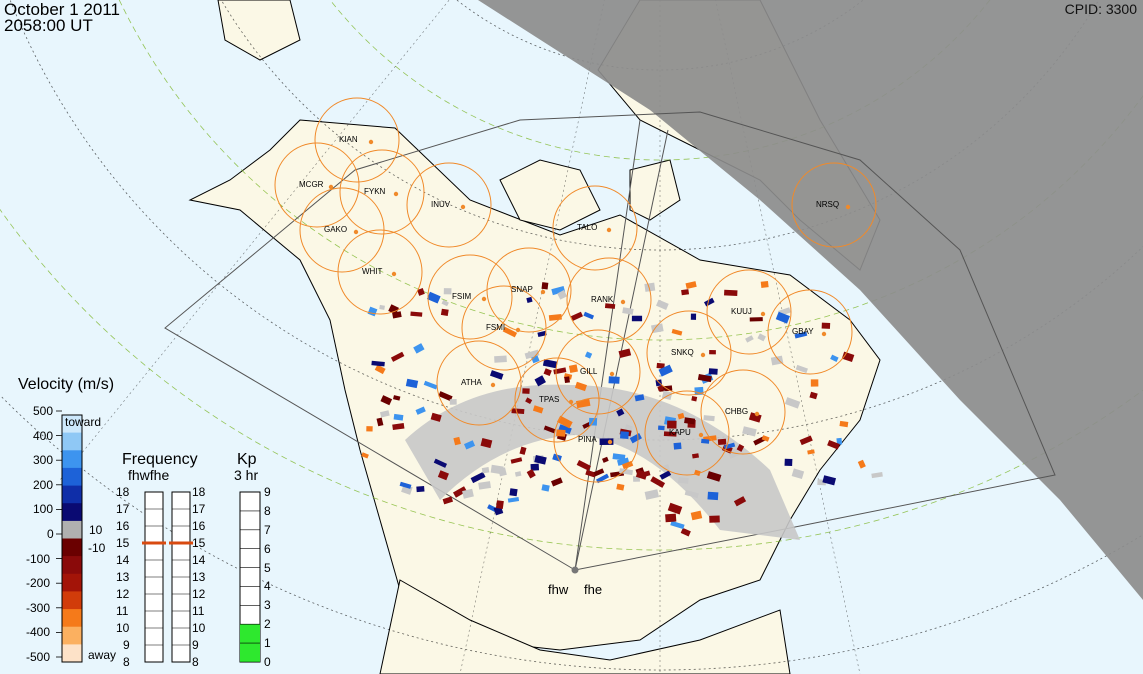 The width and height of the screenshot is (1143, 674). What do you see at coordinates (158, 536) in the screenshot?
I see `legend-bars` at bounding box center [158, 536].